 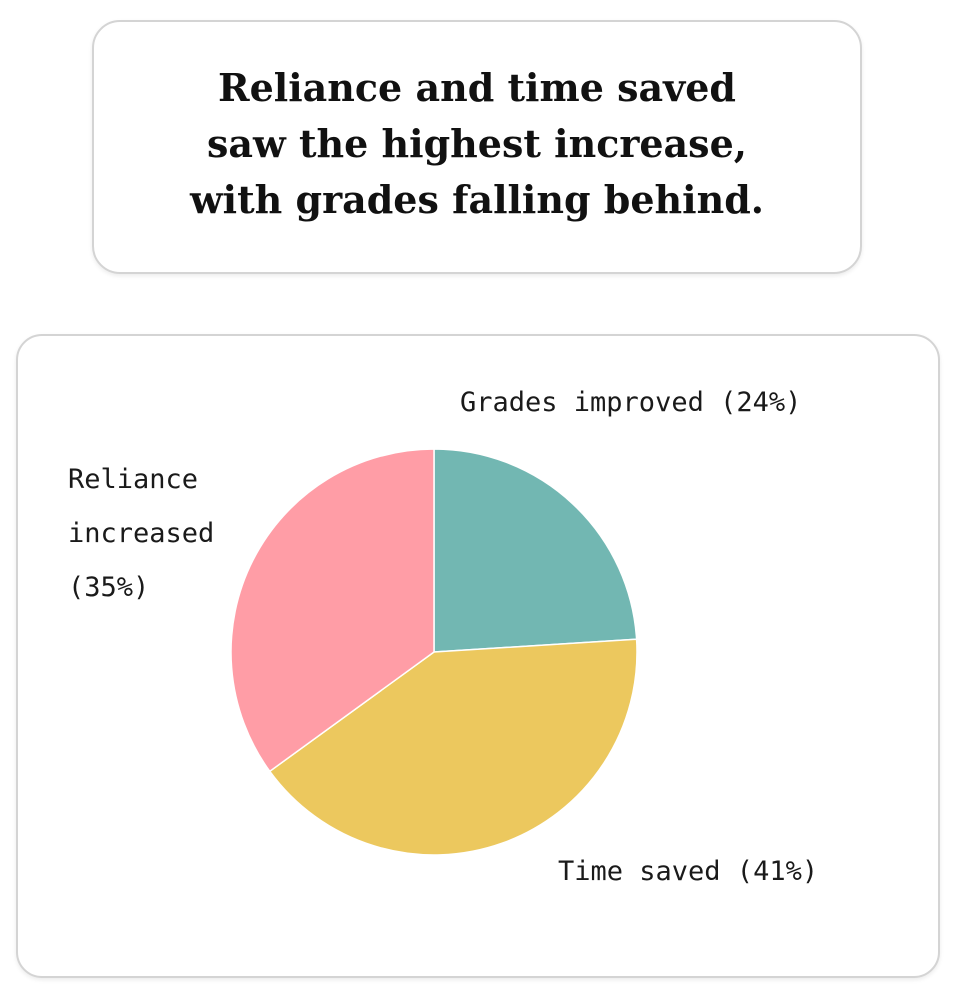 I want to click on label-grades-improved: Grades improved (24%), so click(x=630, y=402).